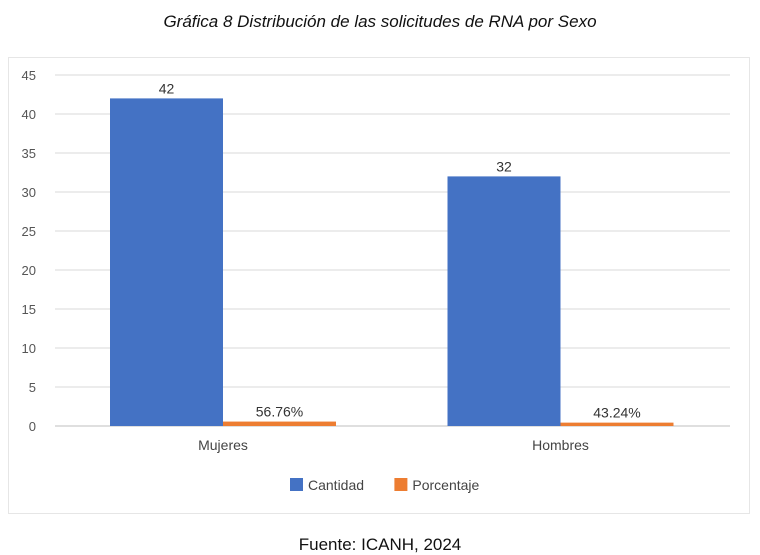 The image size is (760, 555). What do you see at coordinates (504, 301) in the screenshot?
I see `bar-cantidad-hombres` at bounding box center [504, 301].